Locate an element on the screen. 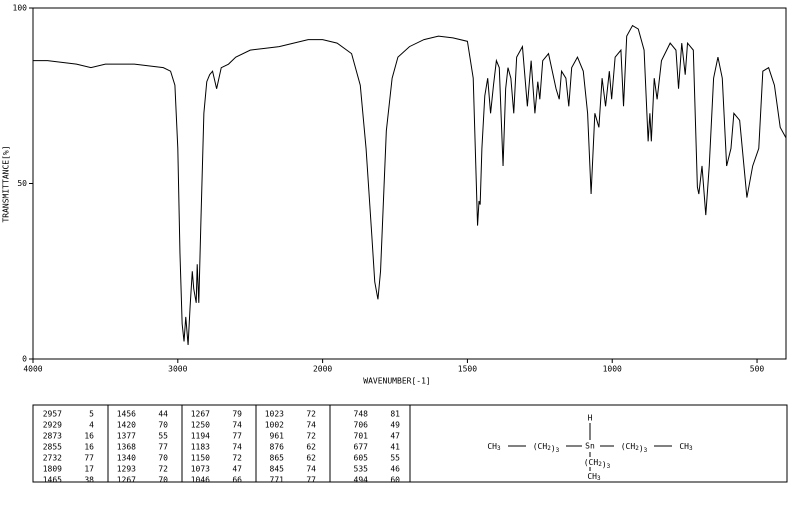 The height and width of the screenshot is (532, 797). y-tick-label: 0 is located at coordinates (24, 359).